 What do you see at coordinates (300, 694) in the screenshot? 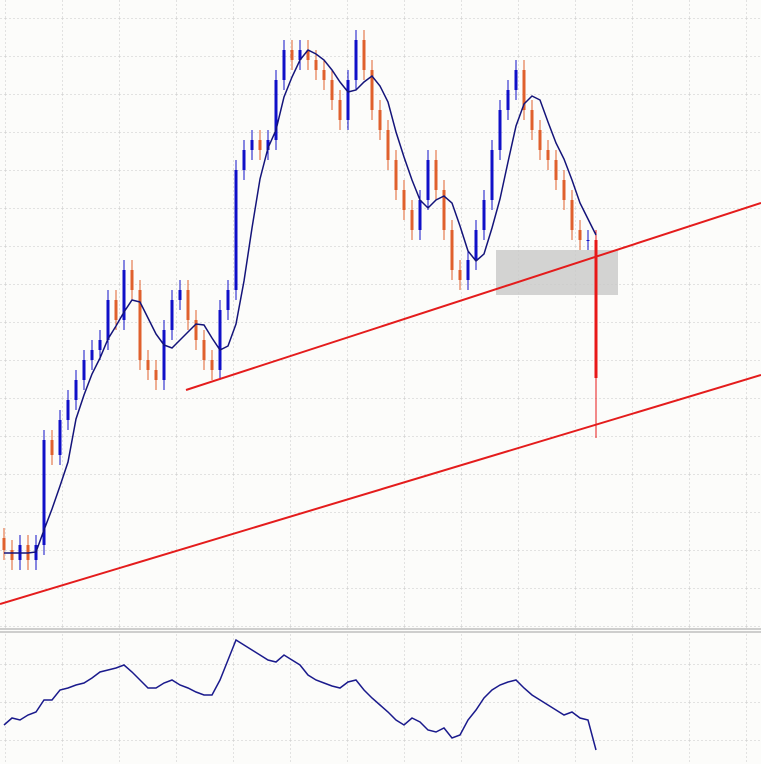
I see `oscillator-line` at bounding box center [300, 694].